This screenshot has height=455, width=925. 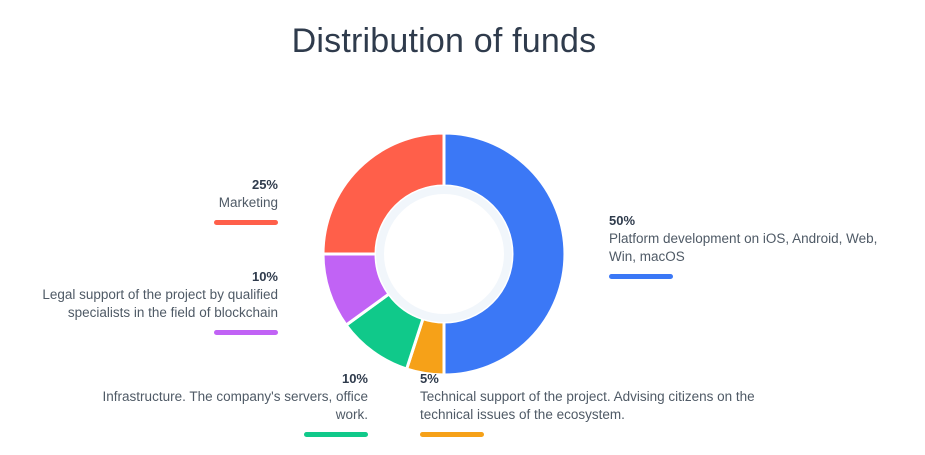 I want to click on legend-item-marketing: 25% Marketing, so click(x=178, y=200).